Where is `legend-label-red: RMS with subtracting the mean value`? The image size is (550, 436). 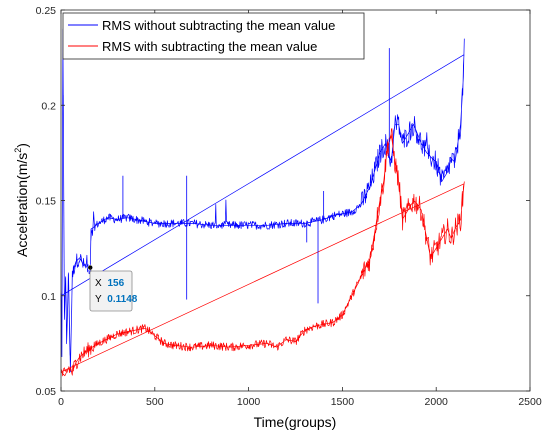 legend-label-red: RMS with subtracting the mean value is located at coordinates (209, 46).